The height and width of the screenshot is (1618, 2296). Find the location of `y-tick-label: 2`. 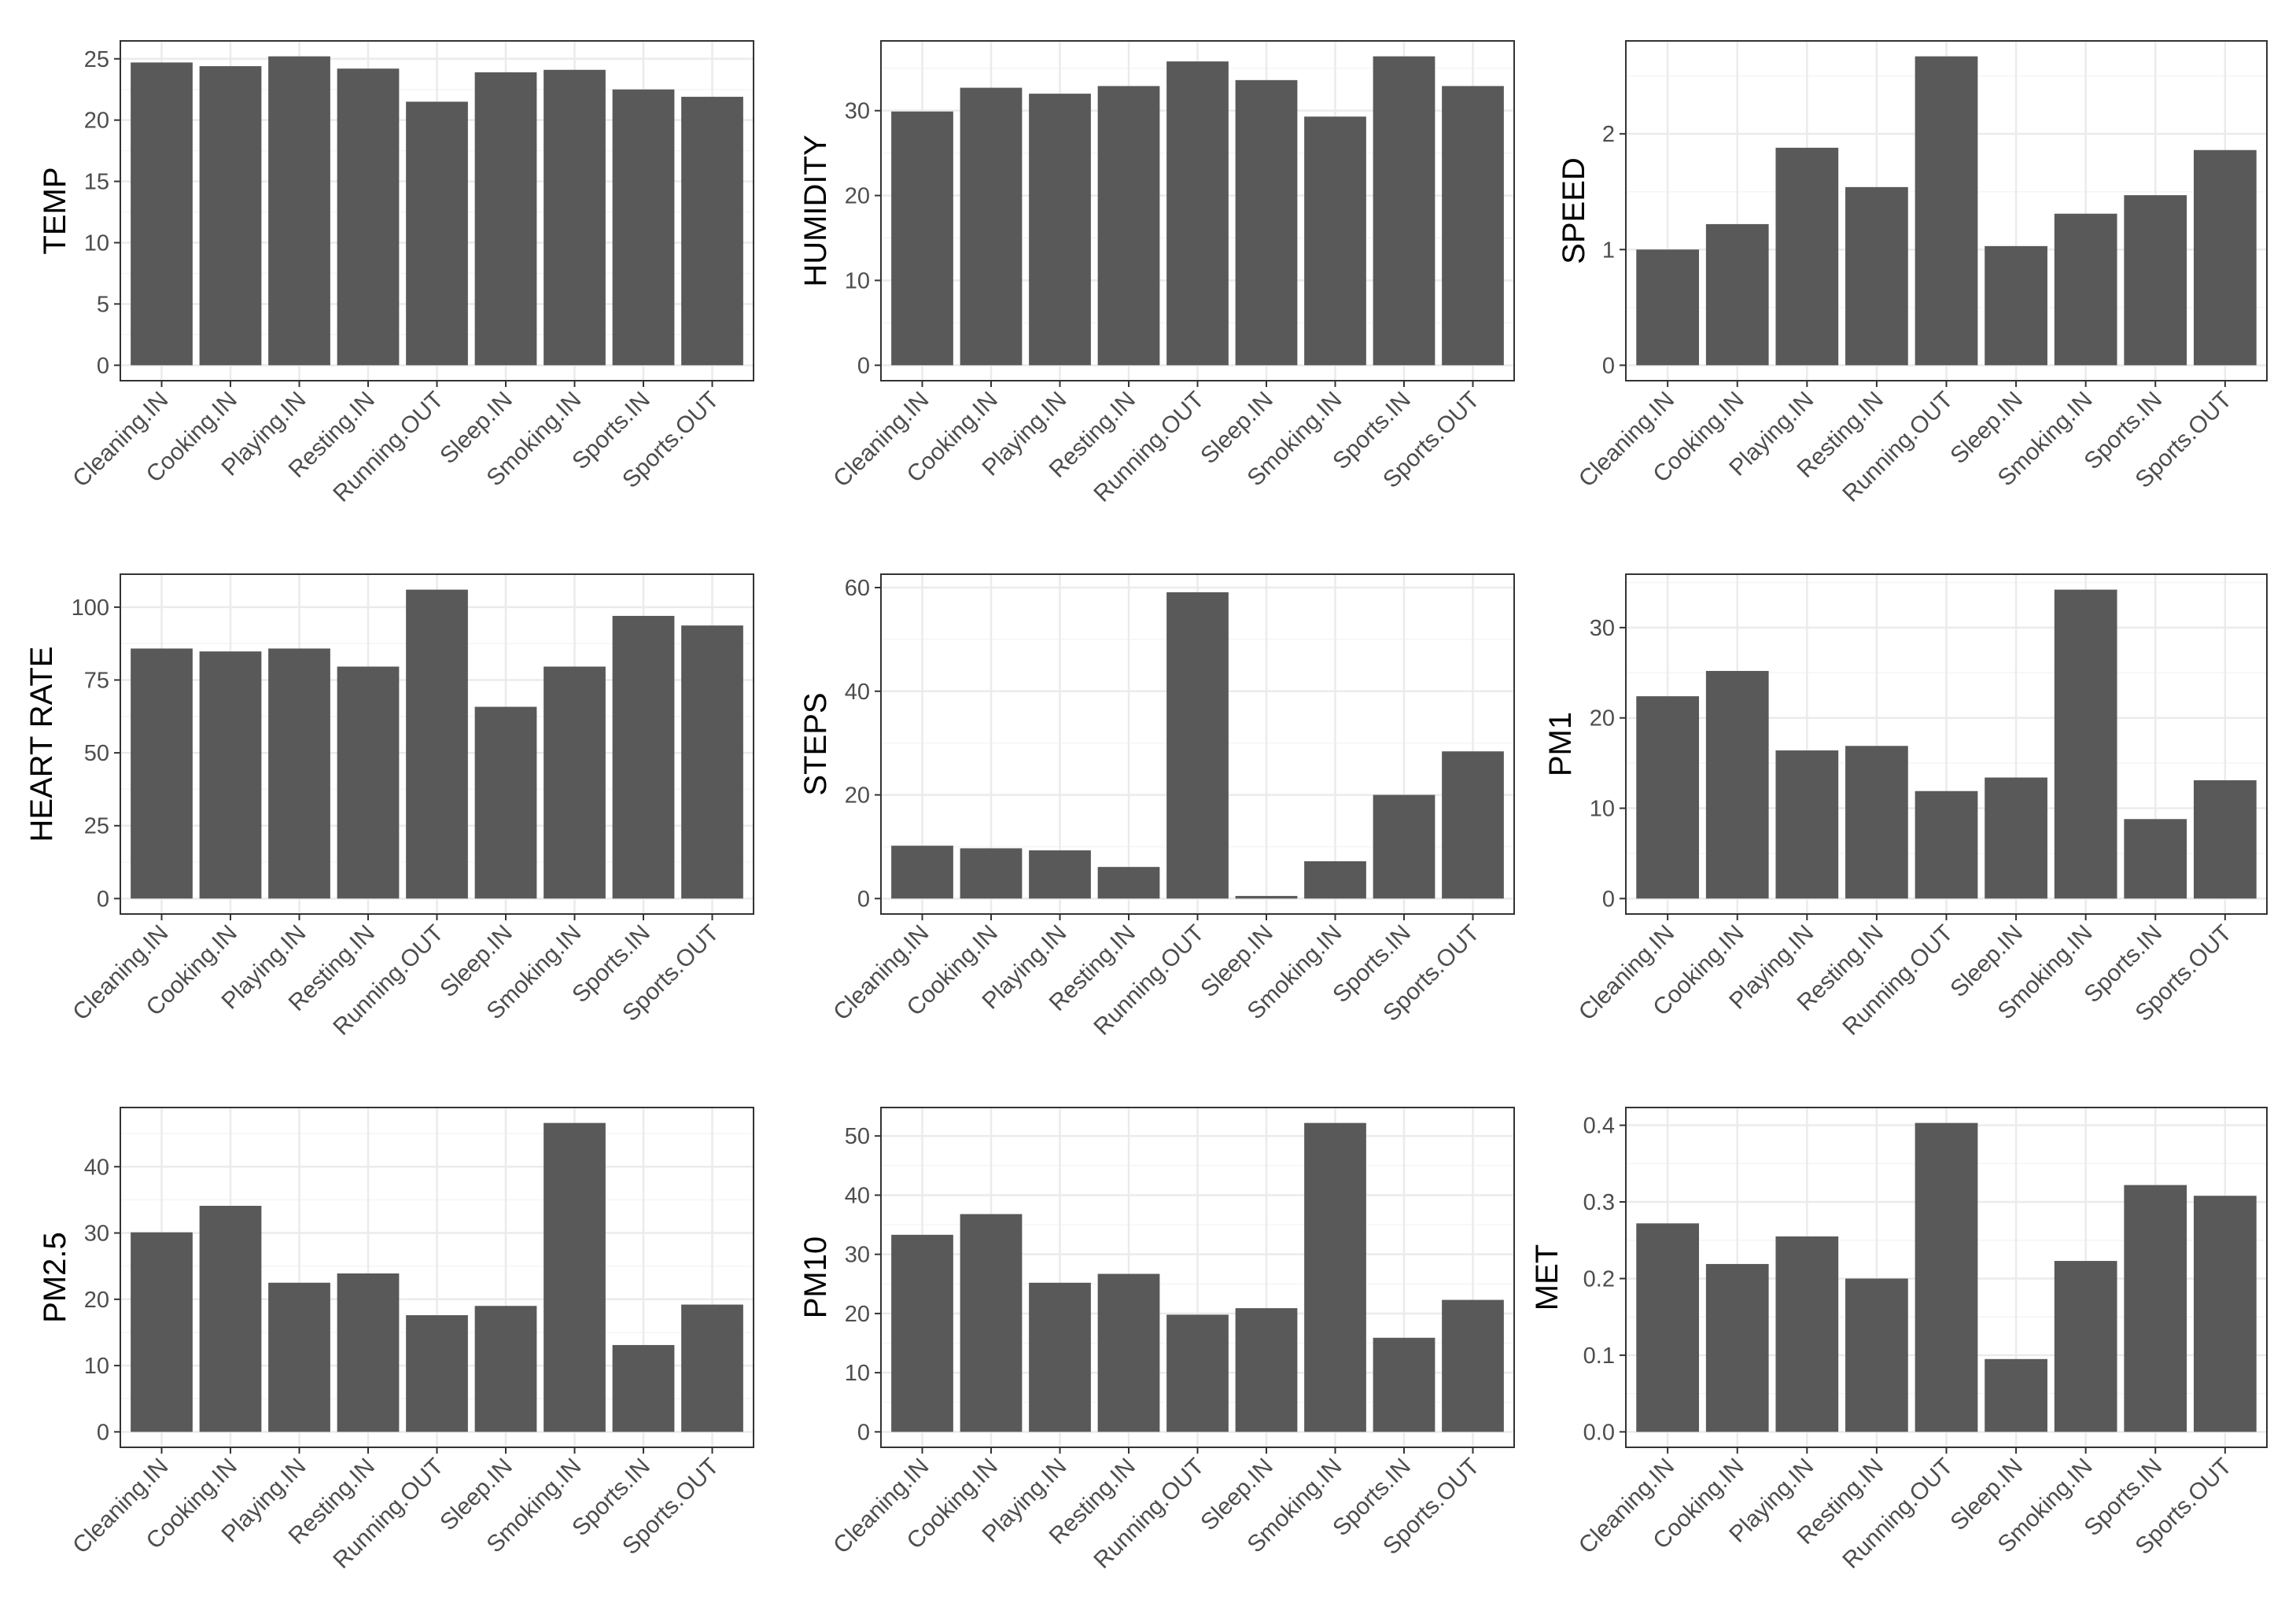

y-tick-label: 2 is located at coordinates (1608, 134).